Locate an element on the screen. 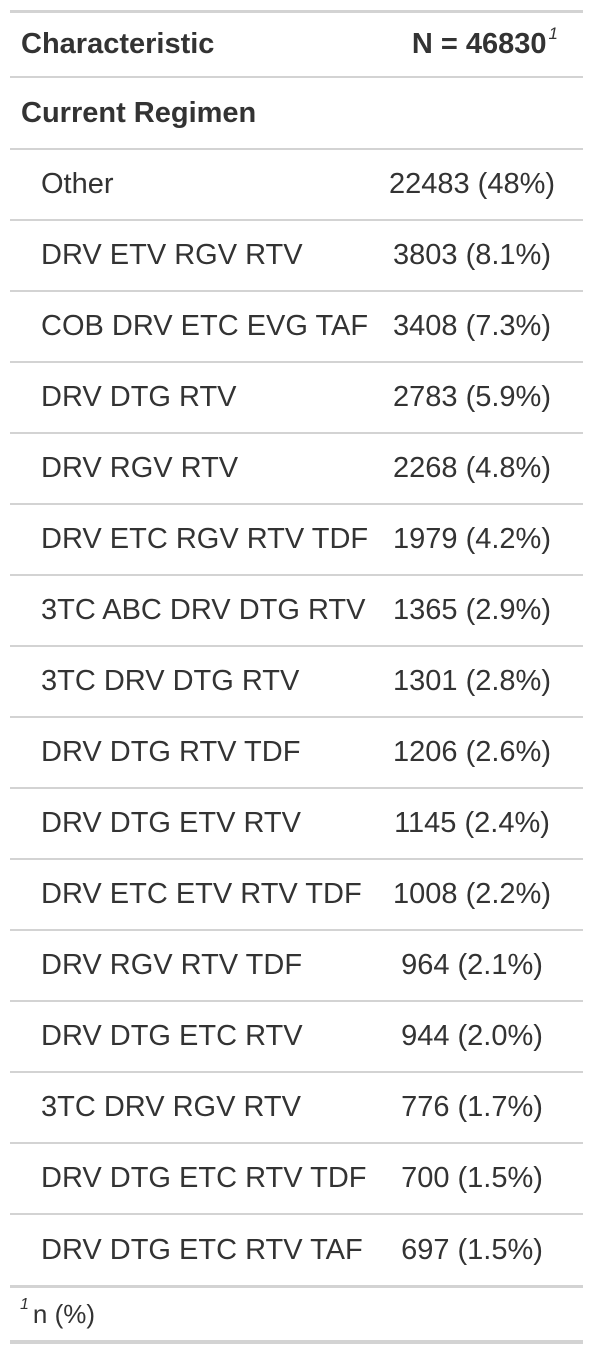  row-label: DRV DTG ETC RTV TAF is located at coordinates (202, 1249).